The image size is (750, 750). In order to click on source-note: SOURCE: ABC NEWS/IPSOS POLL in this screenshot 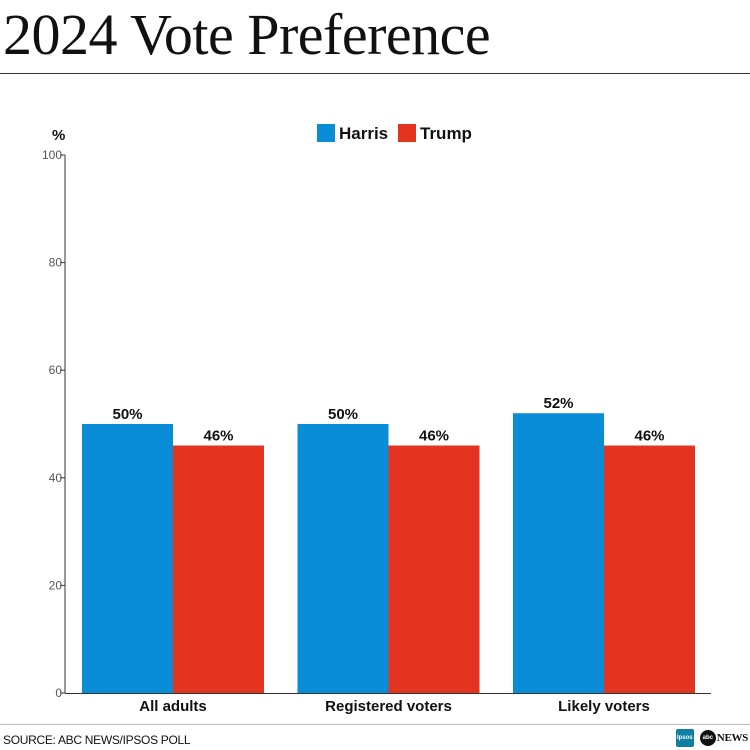, I will do `click(97, 740)`.